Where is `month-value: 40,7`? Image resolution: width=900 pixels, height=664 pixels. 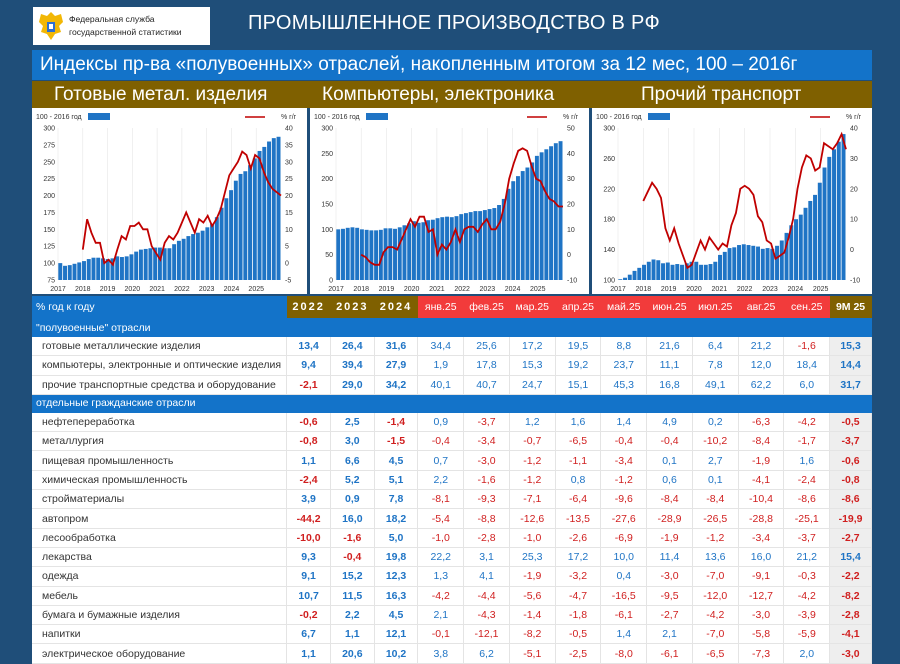 month-value: 40,7 is located at coordinates (486, 384).